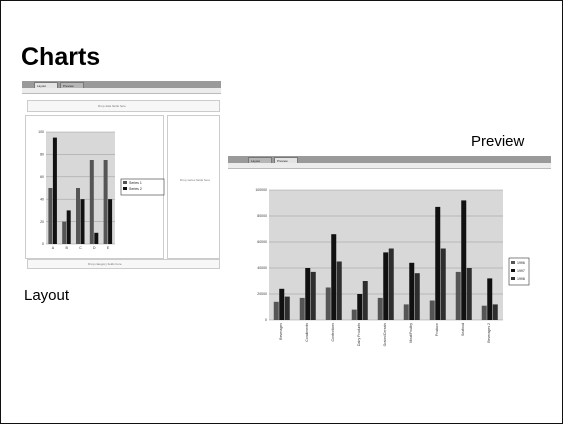 The image size is (563, 424). What do you see at coordinates (260, 160) in the screenshot?
I see `preview-tab-layout: Layout` at bounding box center [260, 160].